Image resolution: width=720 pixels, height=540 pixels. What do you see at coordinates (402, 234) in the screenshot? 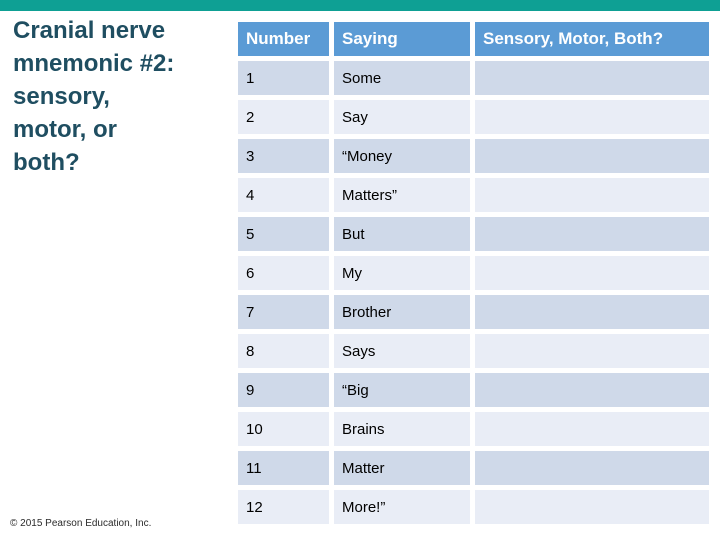
I see `cell-saying: But` at bounding box center [402, 234].